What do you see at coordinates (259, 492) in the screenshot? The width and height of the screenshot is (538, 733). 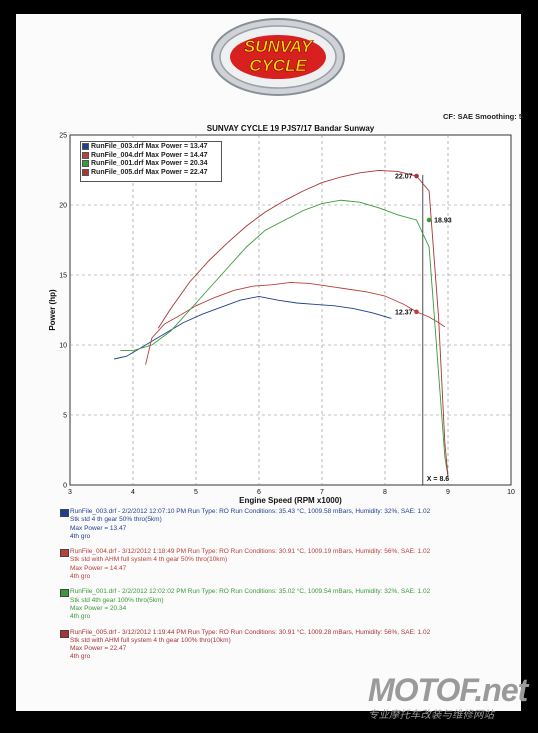 I see `x-tick-label: 6` at bounding box center [259, 492].